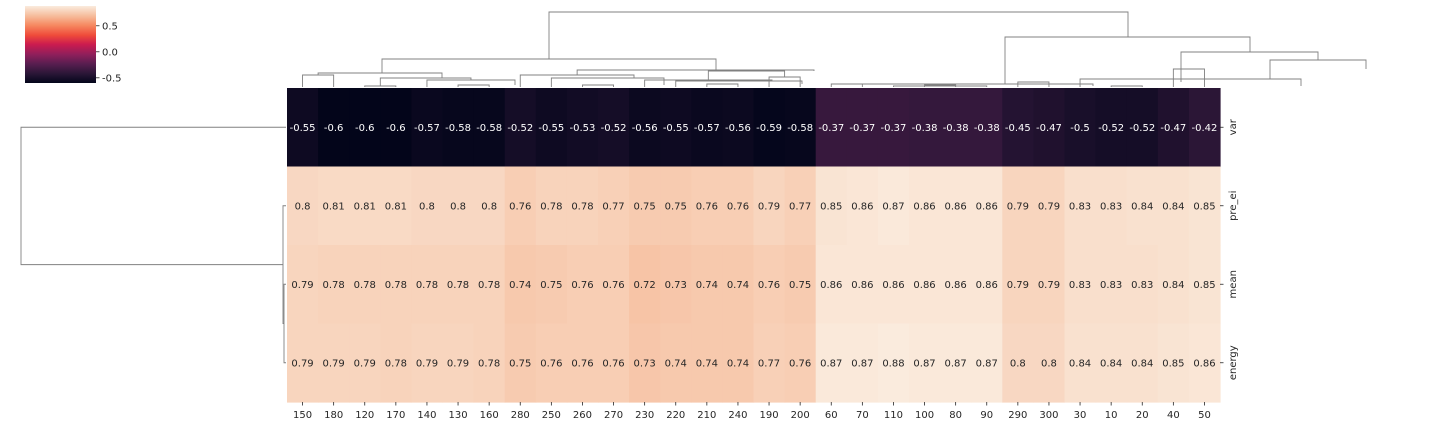 This screenshot has height=426, width=1432. What do you see at coordinates (110, 26) in the screenshot?
I see `colorbar-tick-label: 0.5` at bounding box center [110, 26].